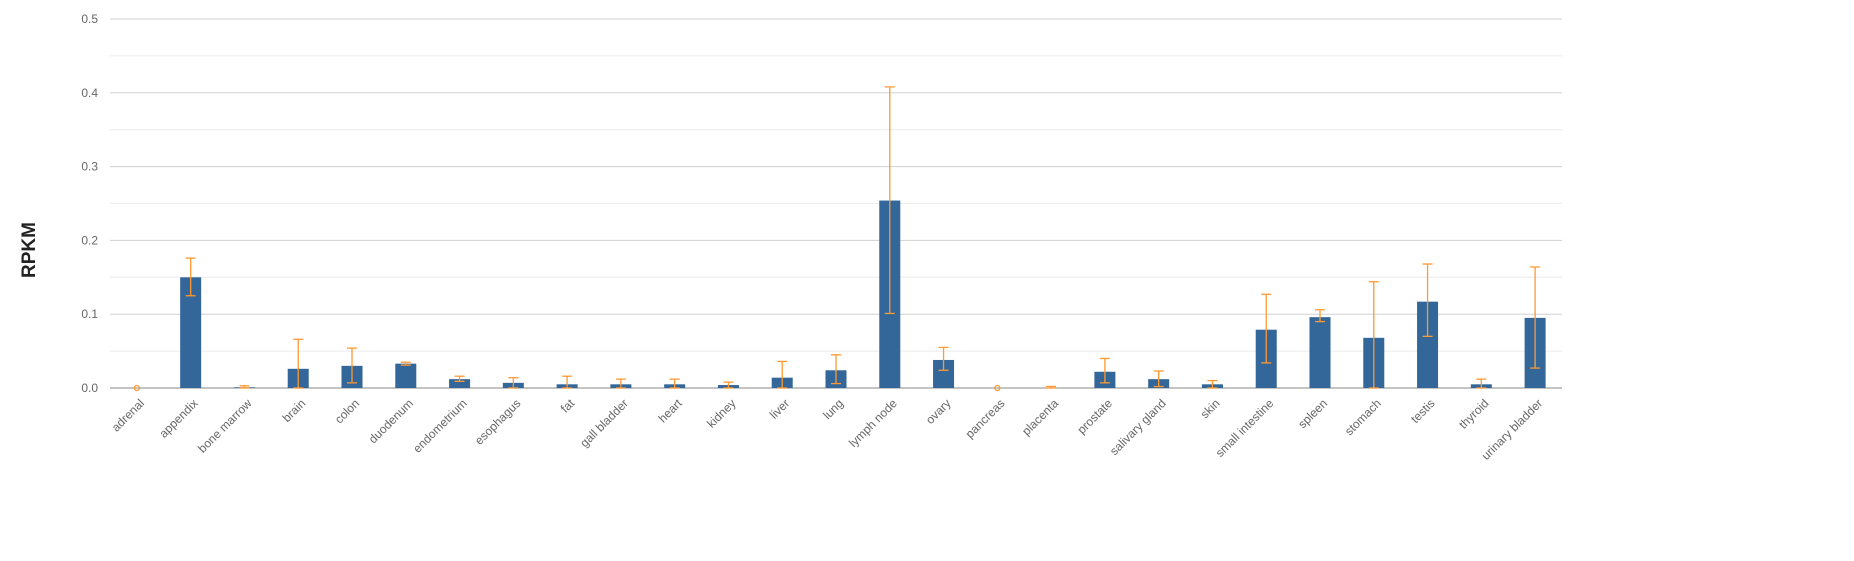  Describe the element at coordinates (1312, 413) in the screenshot. I see `x-tick-label: spleen` at that location.